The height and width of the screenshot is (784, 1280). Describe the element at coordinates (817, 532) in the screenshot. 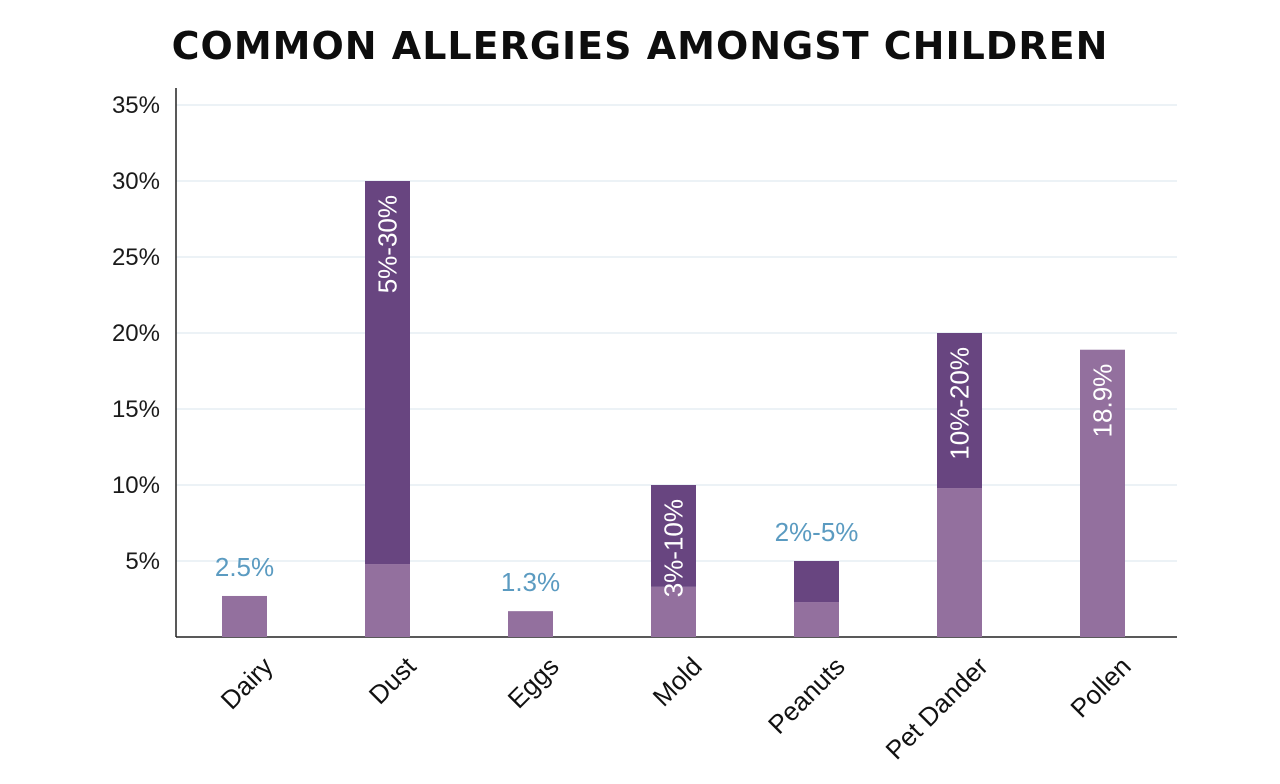

I see `data-label: 2%-5%` at that location.